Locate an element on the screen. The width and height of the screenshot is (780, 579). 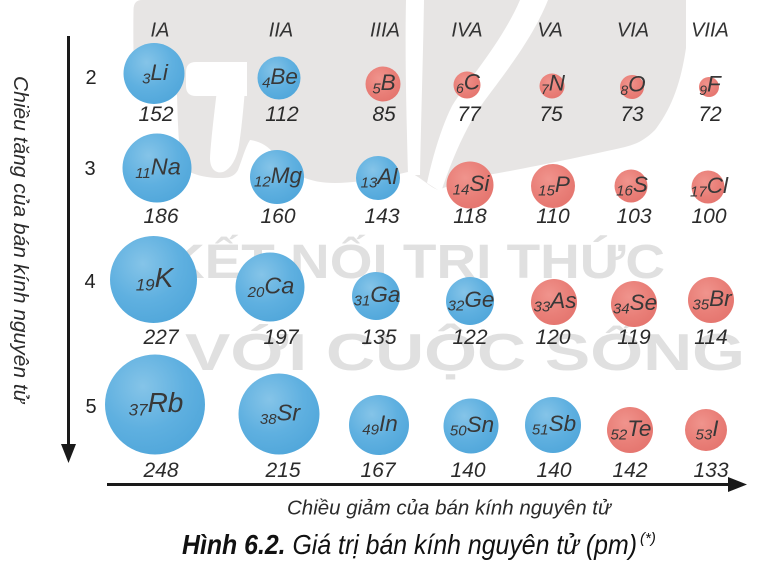
svg-text: IA is located at coordinates (160, 31).